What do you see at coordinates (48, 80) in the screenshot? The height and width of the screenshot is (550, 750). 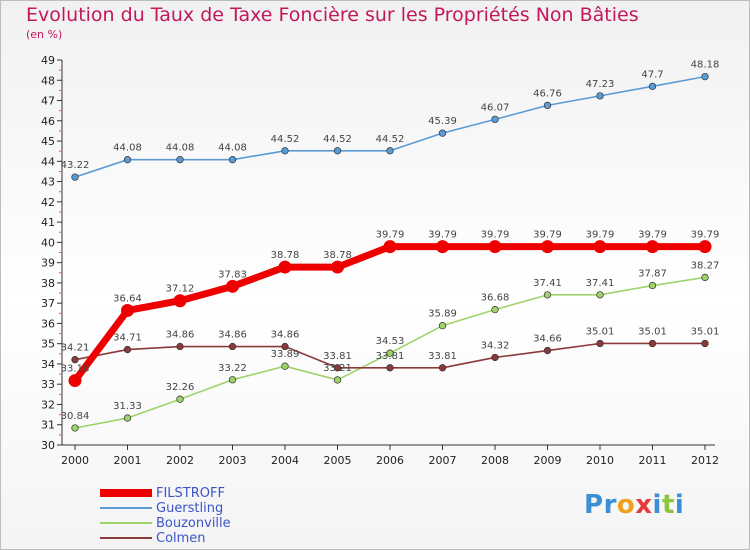 I see `y-tick-label: 48` at bounding box center [48, 80].